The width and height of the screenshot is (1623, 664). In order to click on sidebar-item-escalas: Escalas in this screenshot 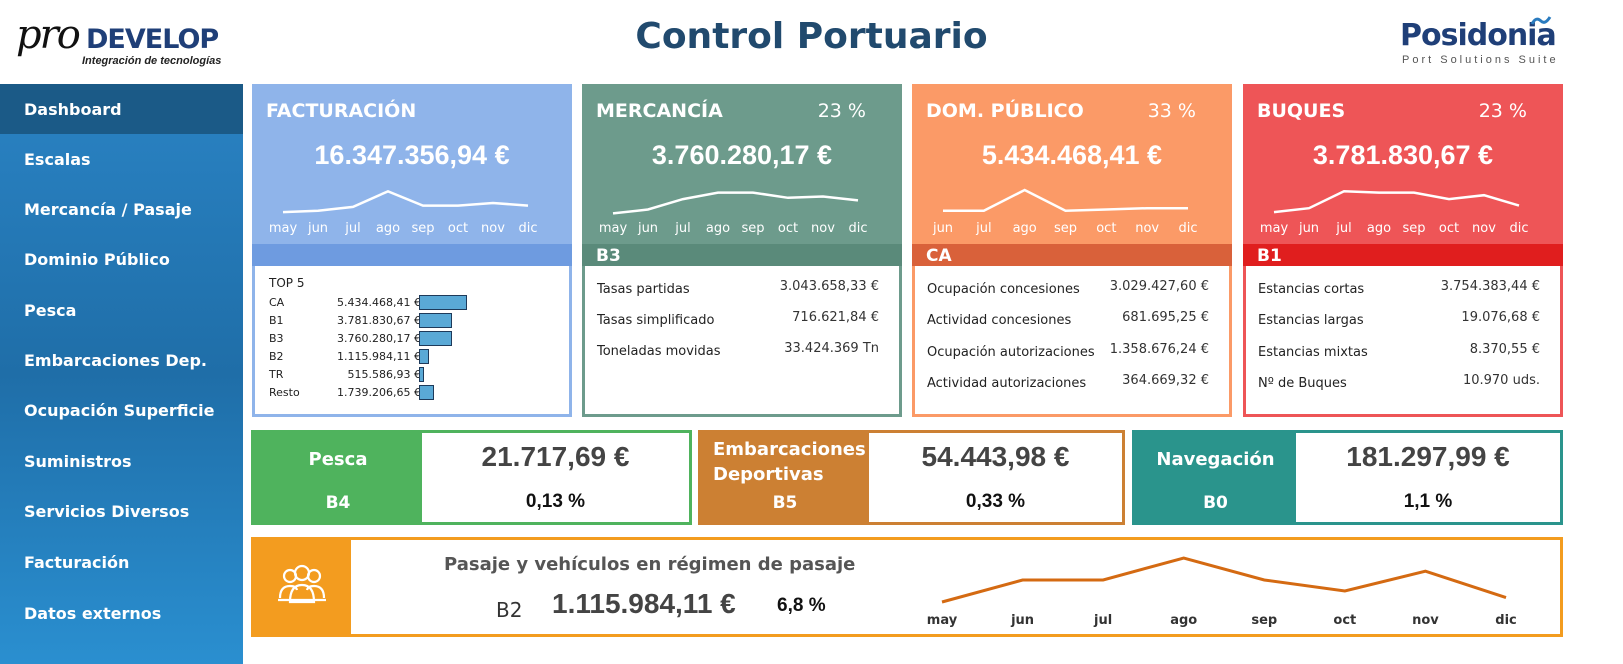, I will do `click(57, 159)`.